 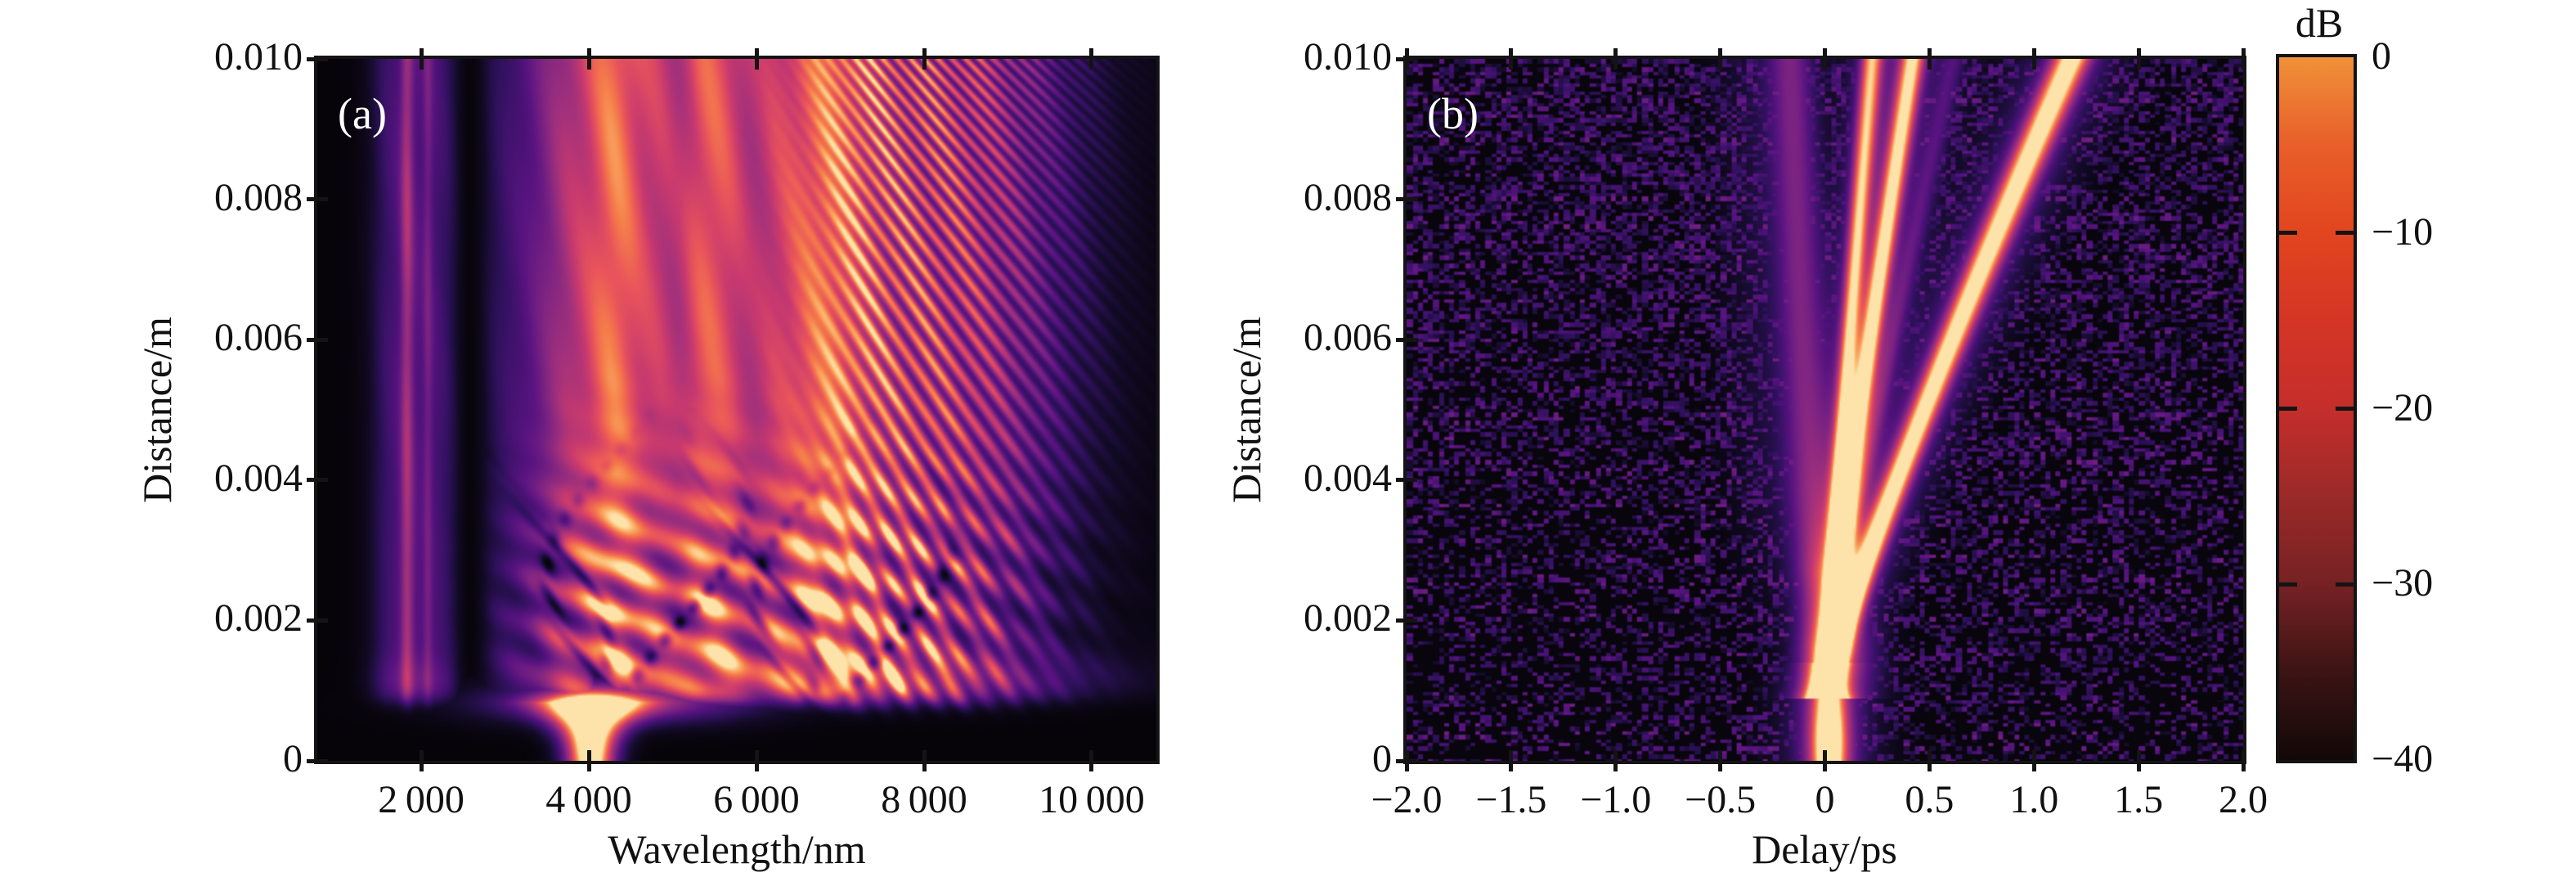 What do you see at coordinates (1453, 113) in the screenshot?
I see `panel-b-label: (b)` at bounding box center [1453, 113].